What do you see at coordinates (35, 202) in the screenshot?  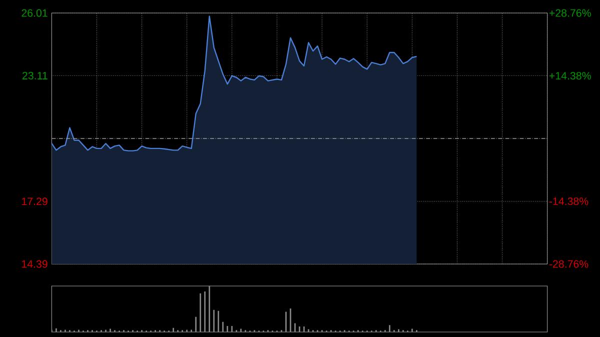 I see `y-tick-label: 17.29` at bounding box center [35, 202].